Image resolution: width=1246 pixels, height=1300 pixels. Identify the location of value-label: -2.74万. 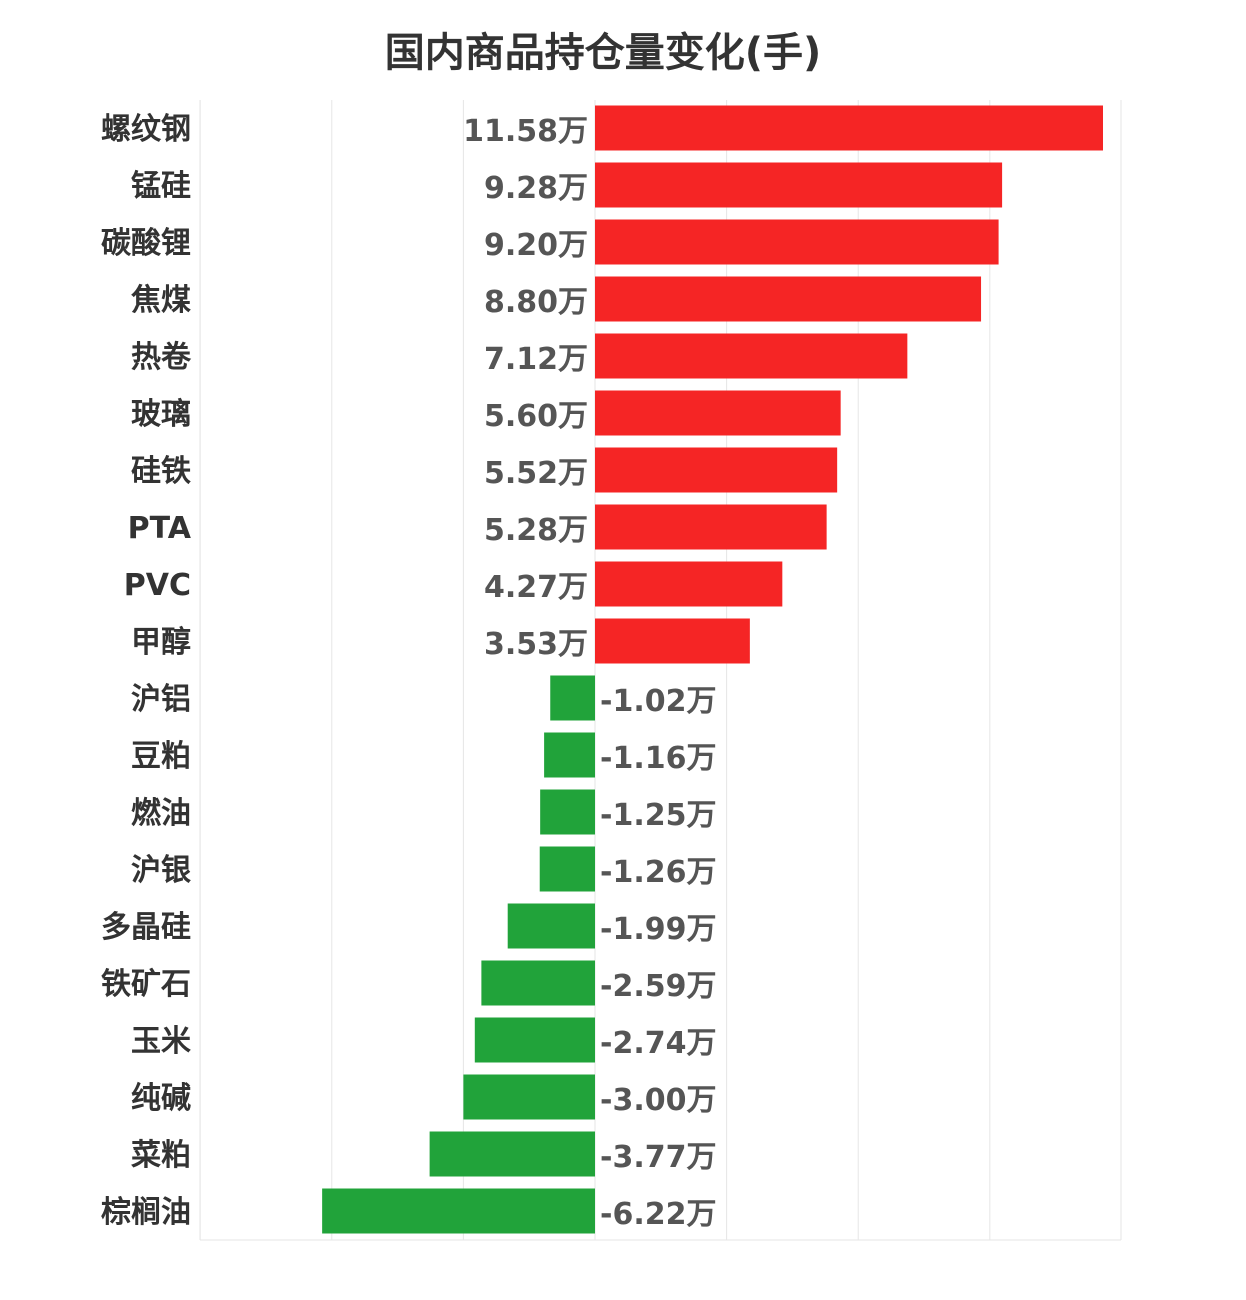
(658, 1043).